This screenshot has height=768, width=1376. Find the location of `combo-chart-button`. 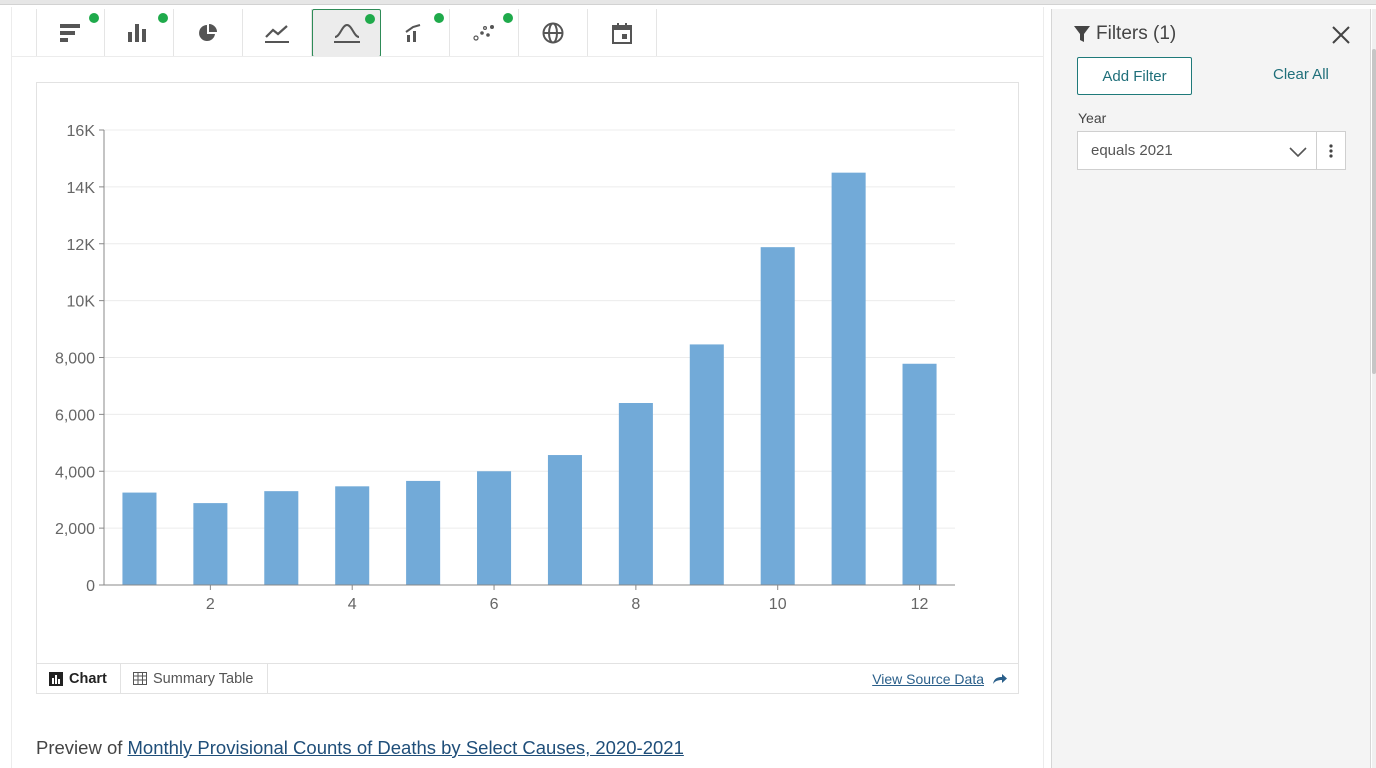

combo-chart-button is located at coordinates (415, 33).